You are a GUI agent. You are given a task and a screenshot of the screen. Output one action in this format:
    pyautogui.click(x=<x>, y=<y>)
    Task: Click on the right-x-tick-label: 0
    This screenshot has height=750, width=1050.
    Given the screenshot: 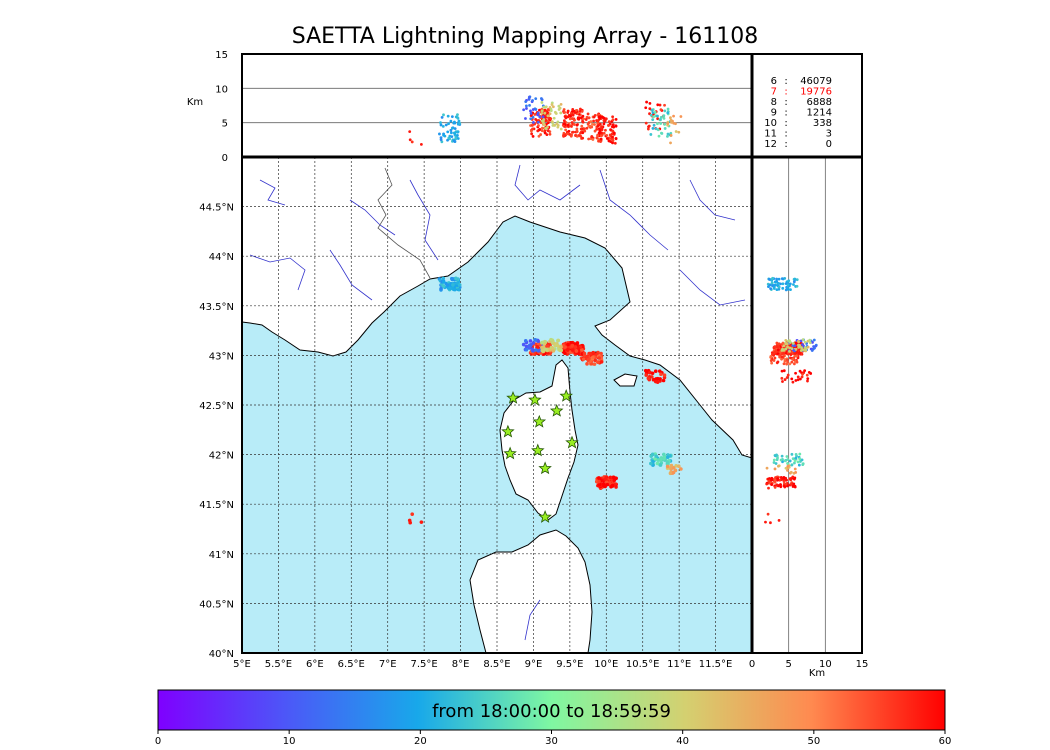 What is the action you would take?
    pyautogui.click(x=752, y=664)
    